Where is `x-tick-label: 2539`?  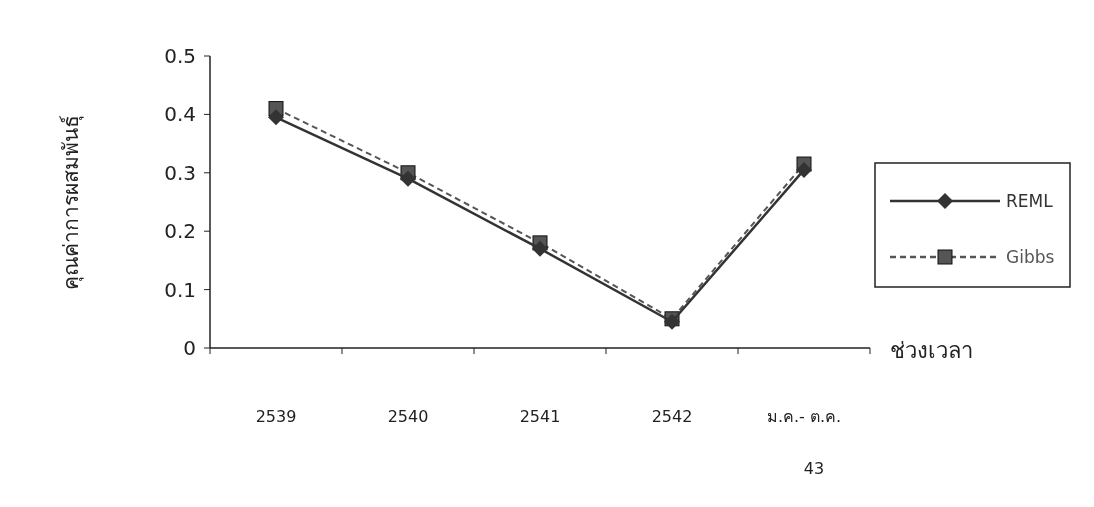 x-tick-label: 2539 is located at coordinates (276, 416).